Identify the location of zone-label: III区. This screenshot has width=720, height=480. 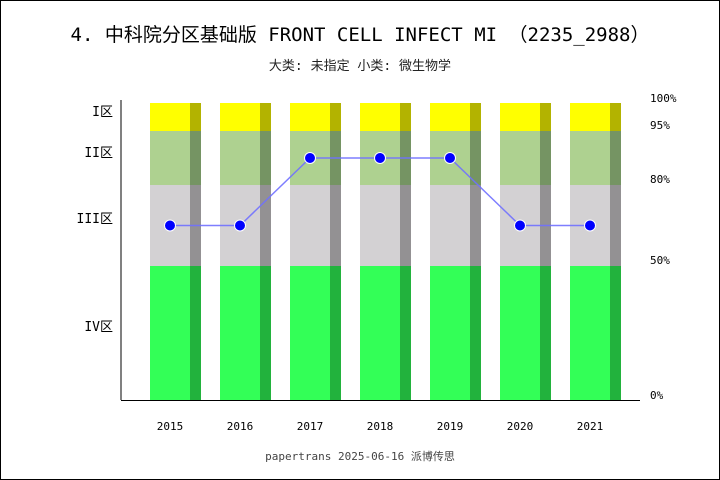
(95, 219).